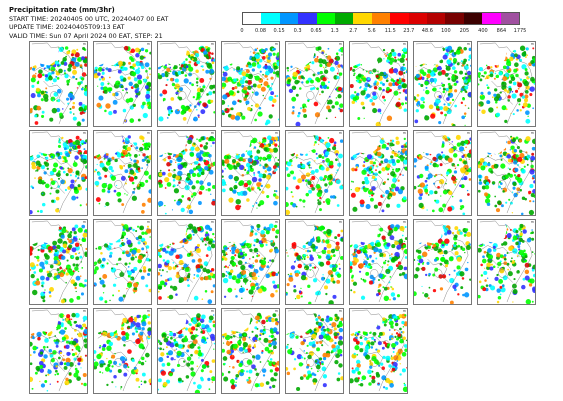 The height and width of the screenshot is (401, 563). I want to click on colorbar-tick: 0.15, so click(279, 31).